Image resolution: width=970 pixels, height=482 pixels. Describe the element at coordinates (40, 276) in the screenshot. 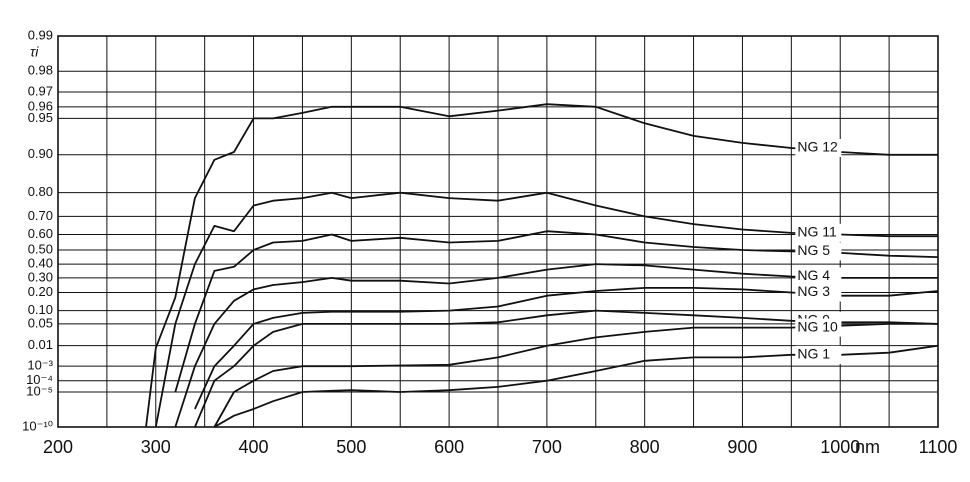

I see `y-tick-label: 0.30` at that location.